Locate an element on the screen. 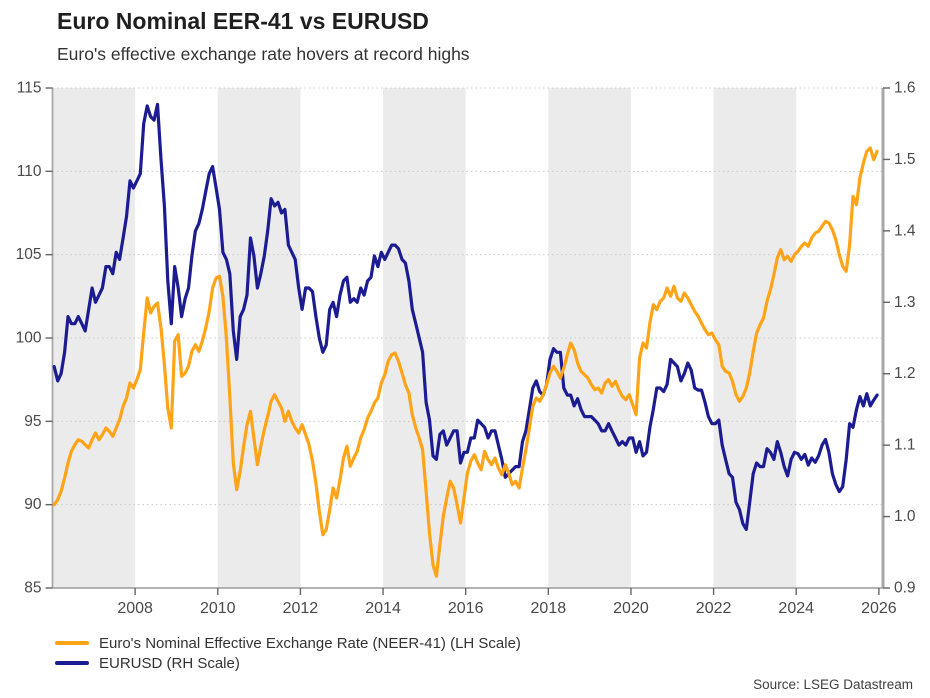  y-right-tick-label: 1.6 is located at coordinates (905, 88).